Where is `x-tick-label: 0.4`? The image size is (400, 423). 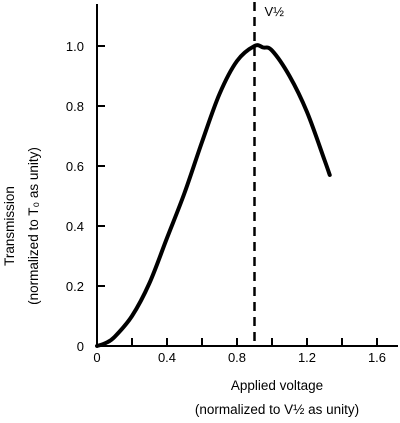 x-tick-label: 0.4 is located at coordinates (167, 357).